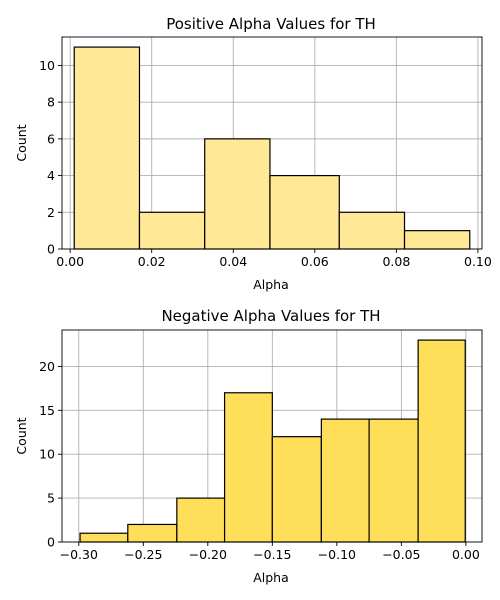  What do you see at coordinates (315, 261) in the screenshot?
I see `x-tick-label: 0.06` at bounding box center [315, 261].